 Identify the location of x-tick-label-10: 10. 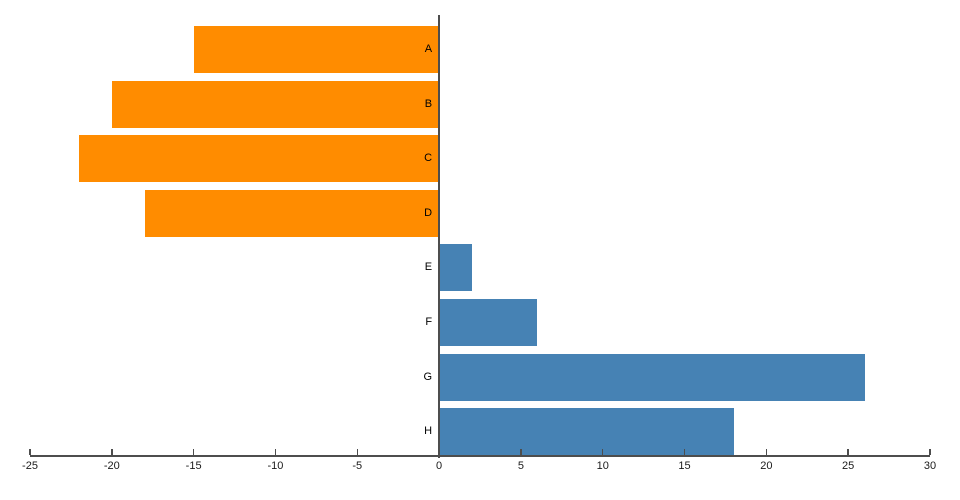
(602, 466).